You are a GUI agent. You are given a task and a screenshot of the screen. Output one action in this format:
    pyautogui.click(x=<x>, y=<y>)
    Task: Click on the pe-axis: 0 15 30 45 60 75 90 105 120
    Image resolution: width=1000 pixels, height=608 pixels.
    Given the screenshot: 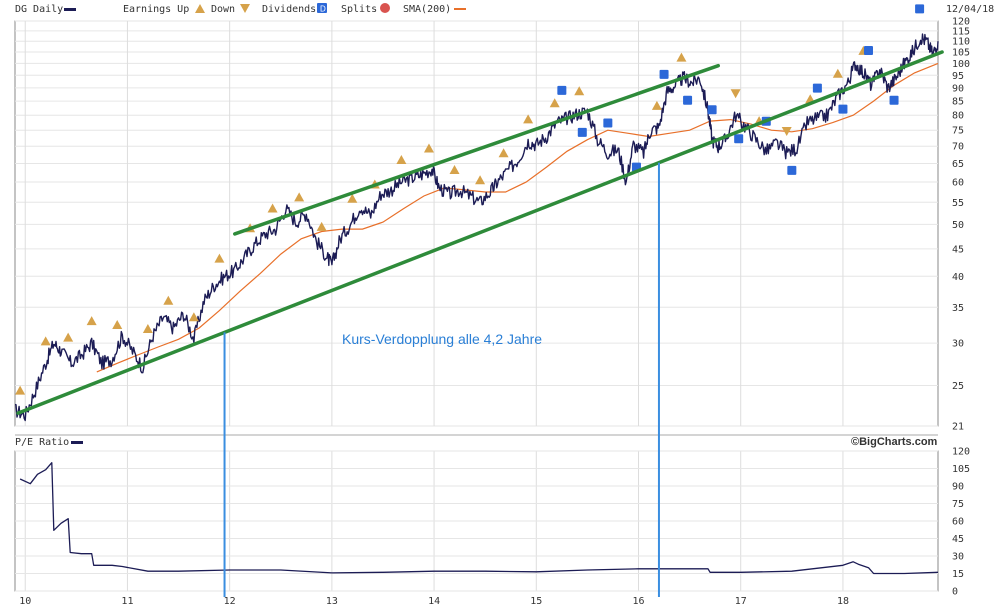 What is the action you would take?
    pyautogui.click(x=961, y=522)
    